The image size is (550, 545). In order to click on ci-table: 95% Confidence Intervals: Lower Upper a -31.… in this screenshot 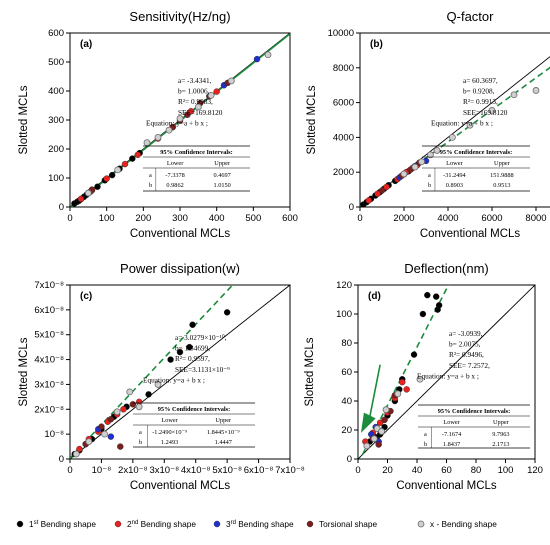, I will do `click(476, 168)`.